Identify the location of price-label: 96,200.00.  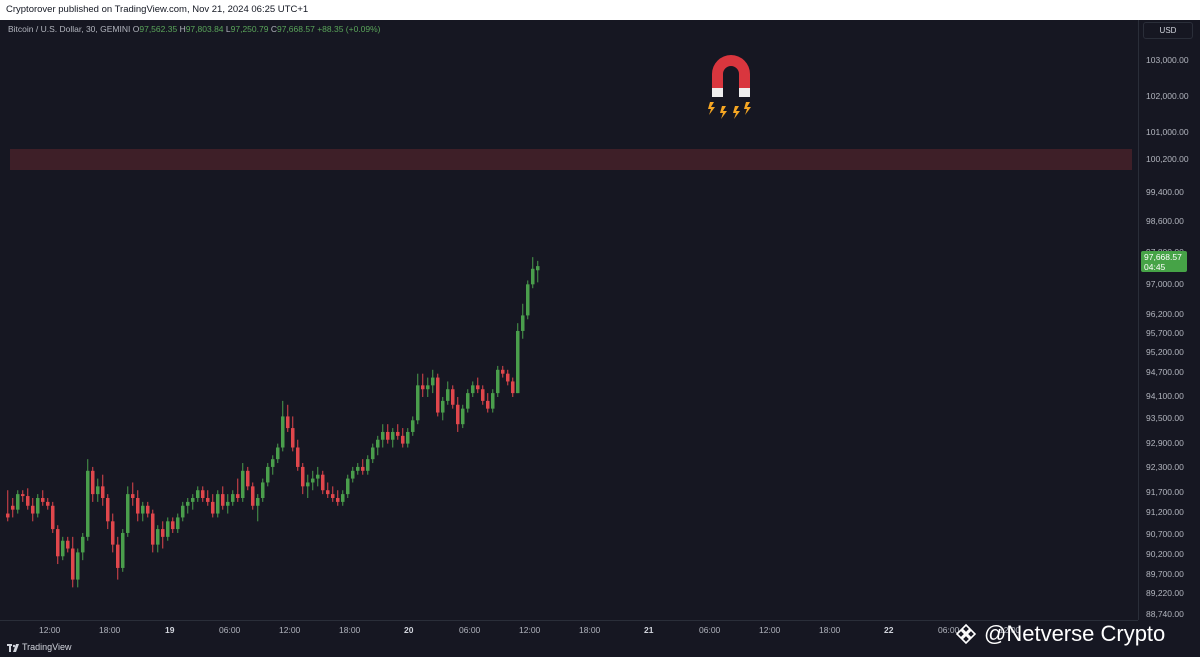
(1165, 314).